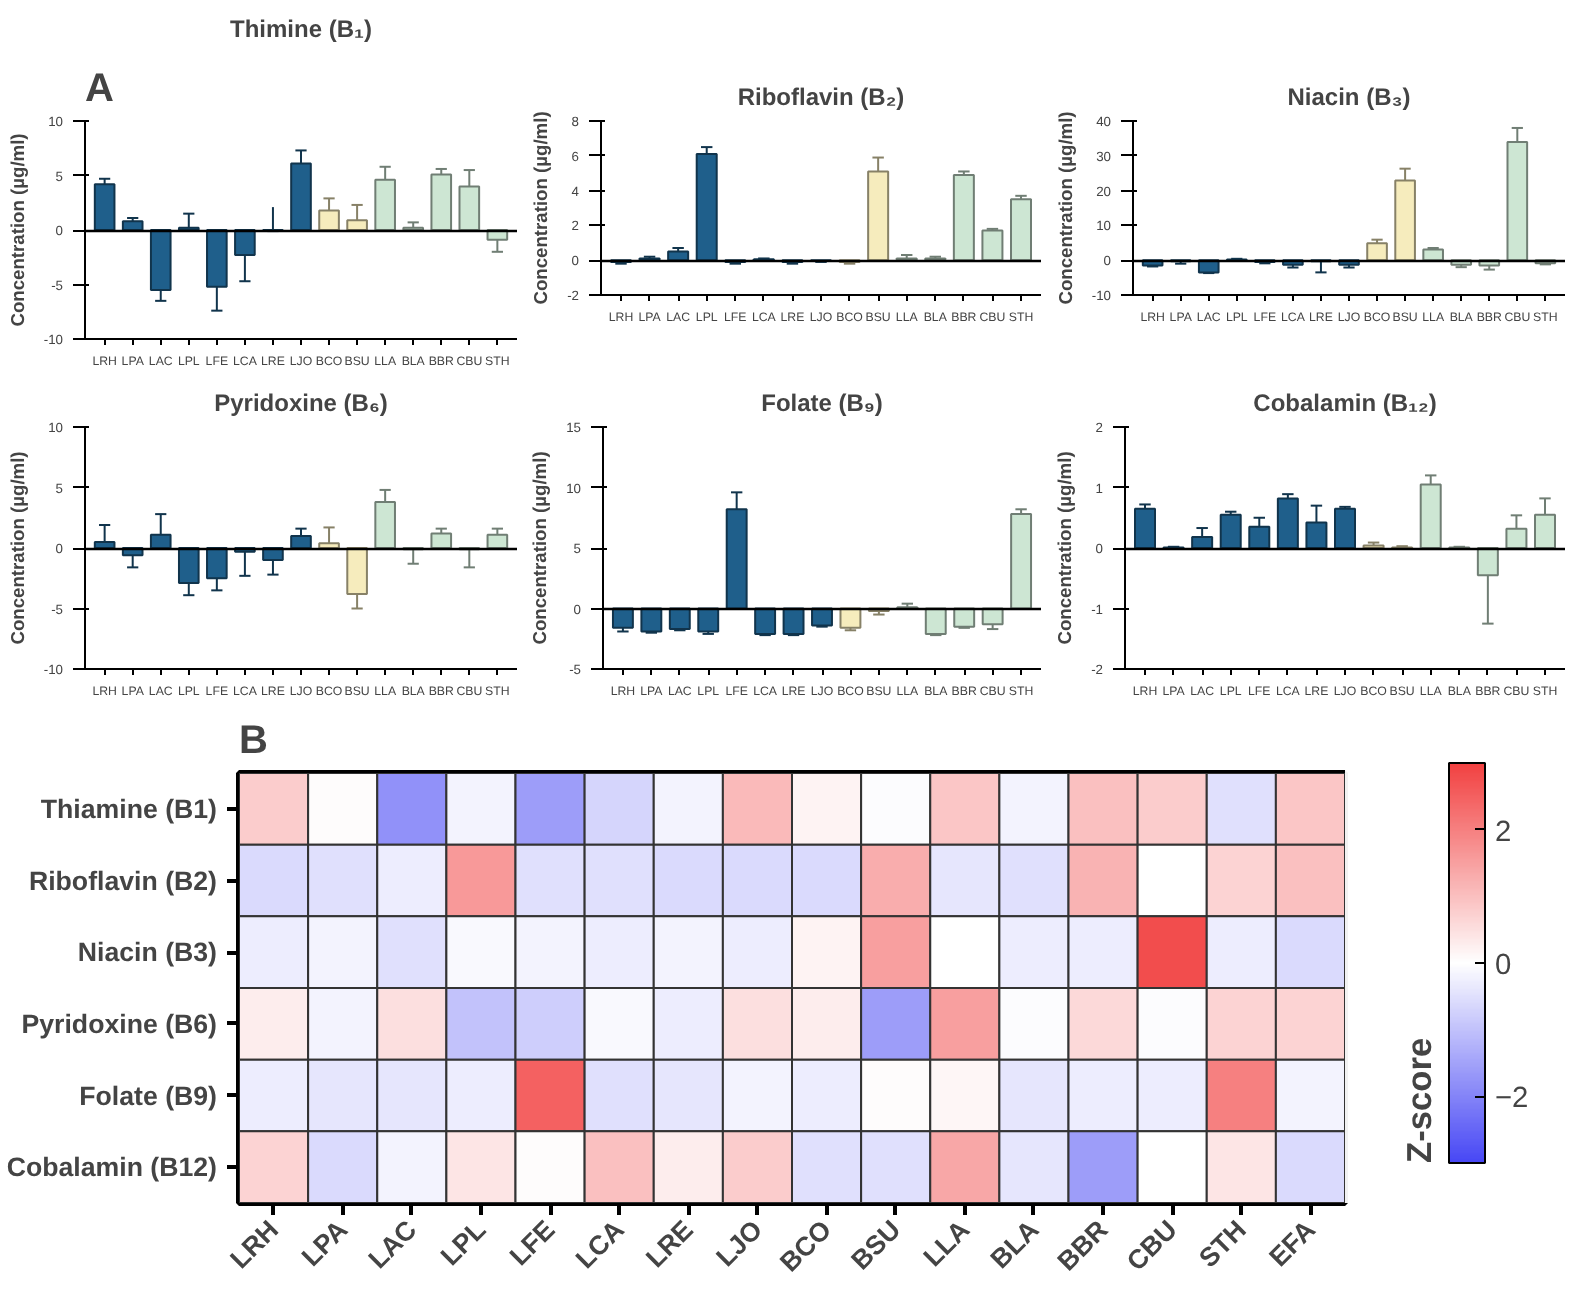 The width and height of the screenshot is (1574, 1294). I want to click on y-tick-label: Folate (B9), so click(148, 1095).